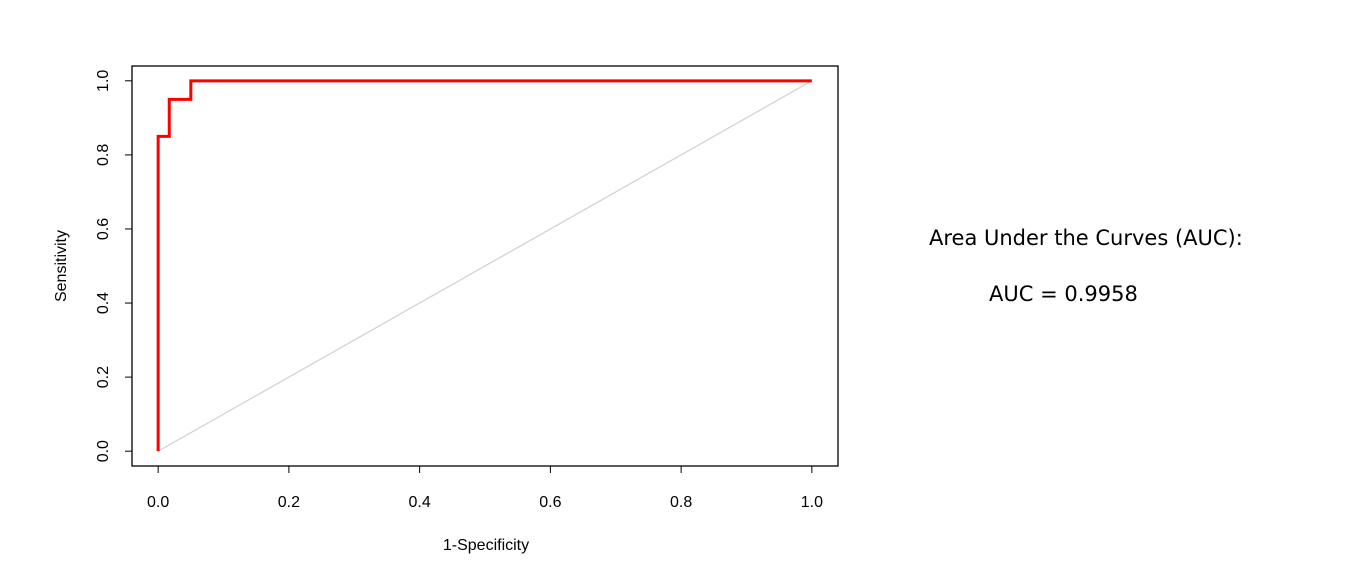  What do you see at coordinates (812, 502) in the screenshot?
I see `x-tick-label: 1.0` at bounding box center [812, 502].